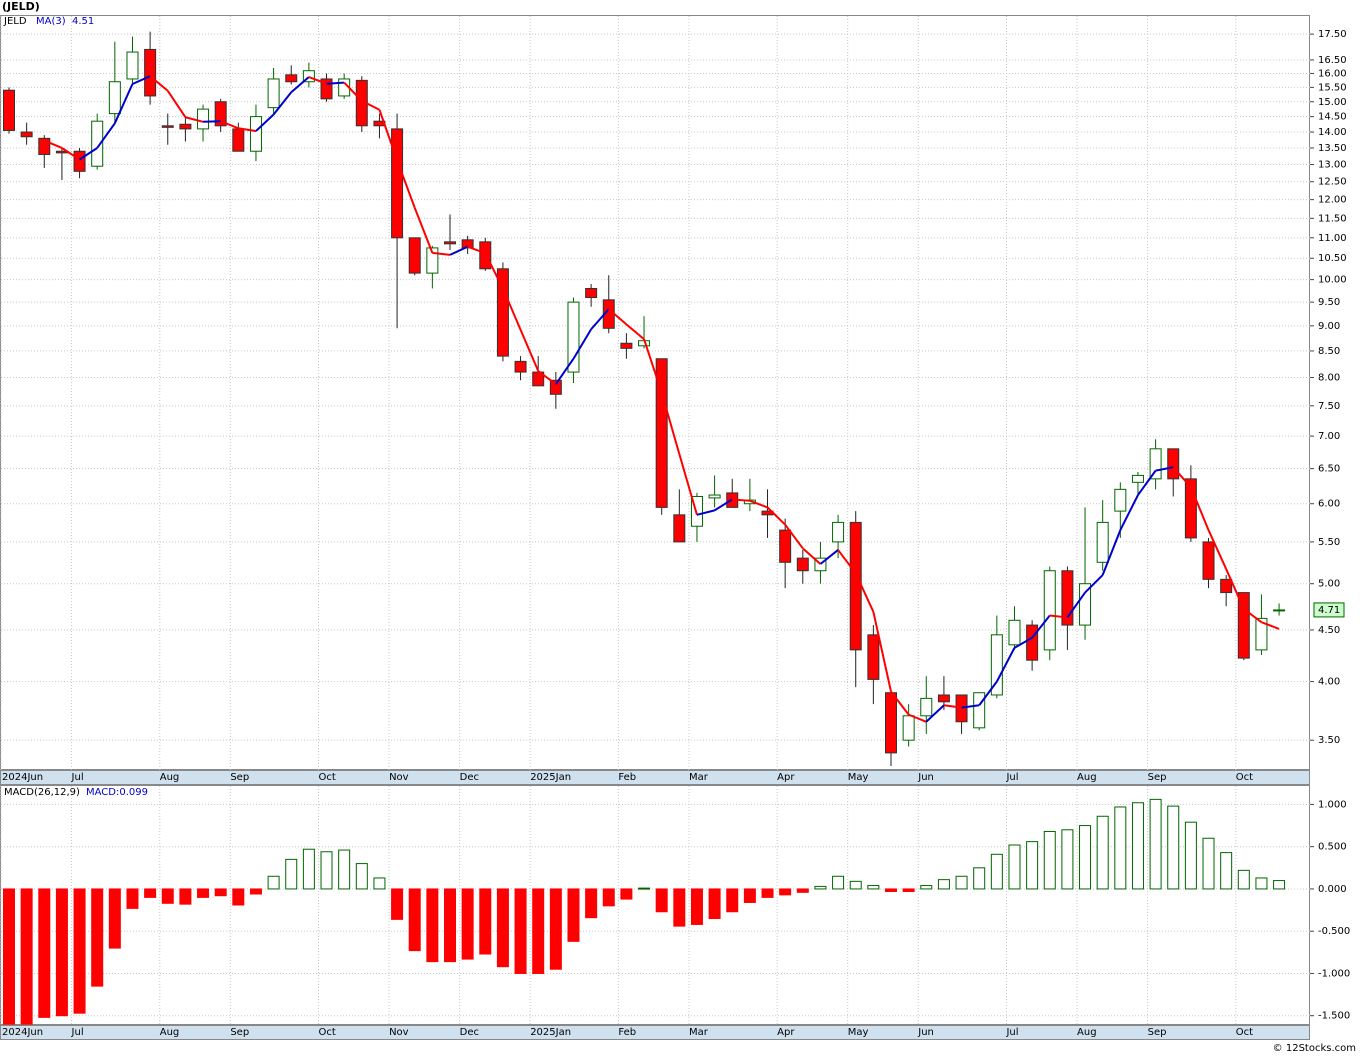 This screenshot has width=1360, height=1056. I want to click on y-tick-label: 15.00, so click(1332, 102).